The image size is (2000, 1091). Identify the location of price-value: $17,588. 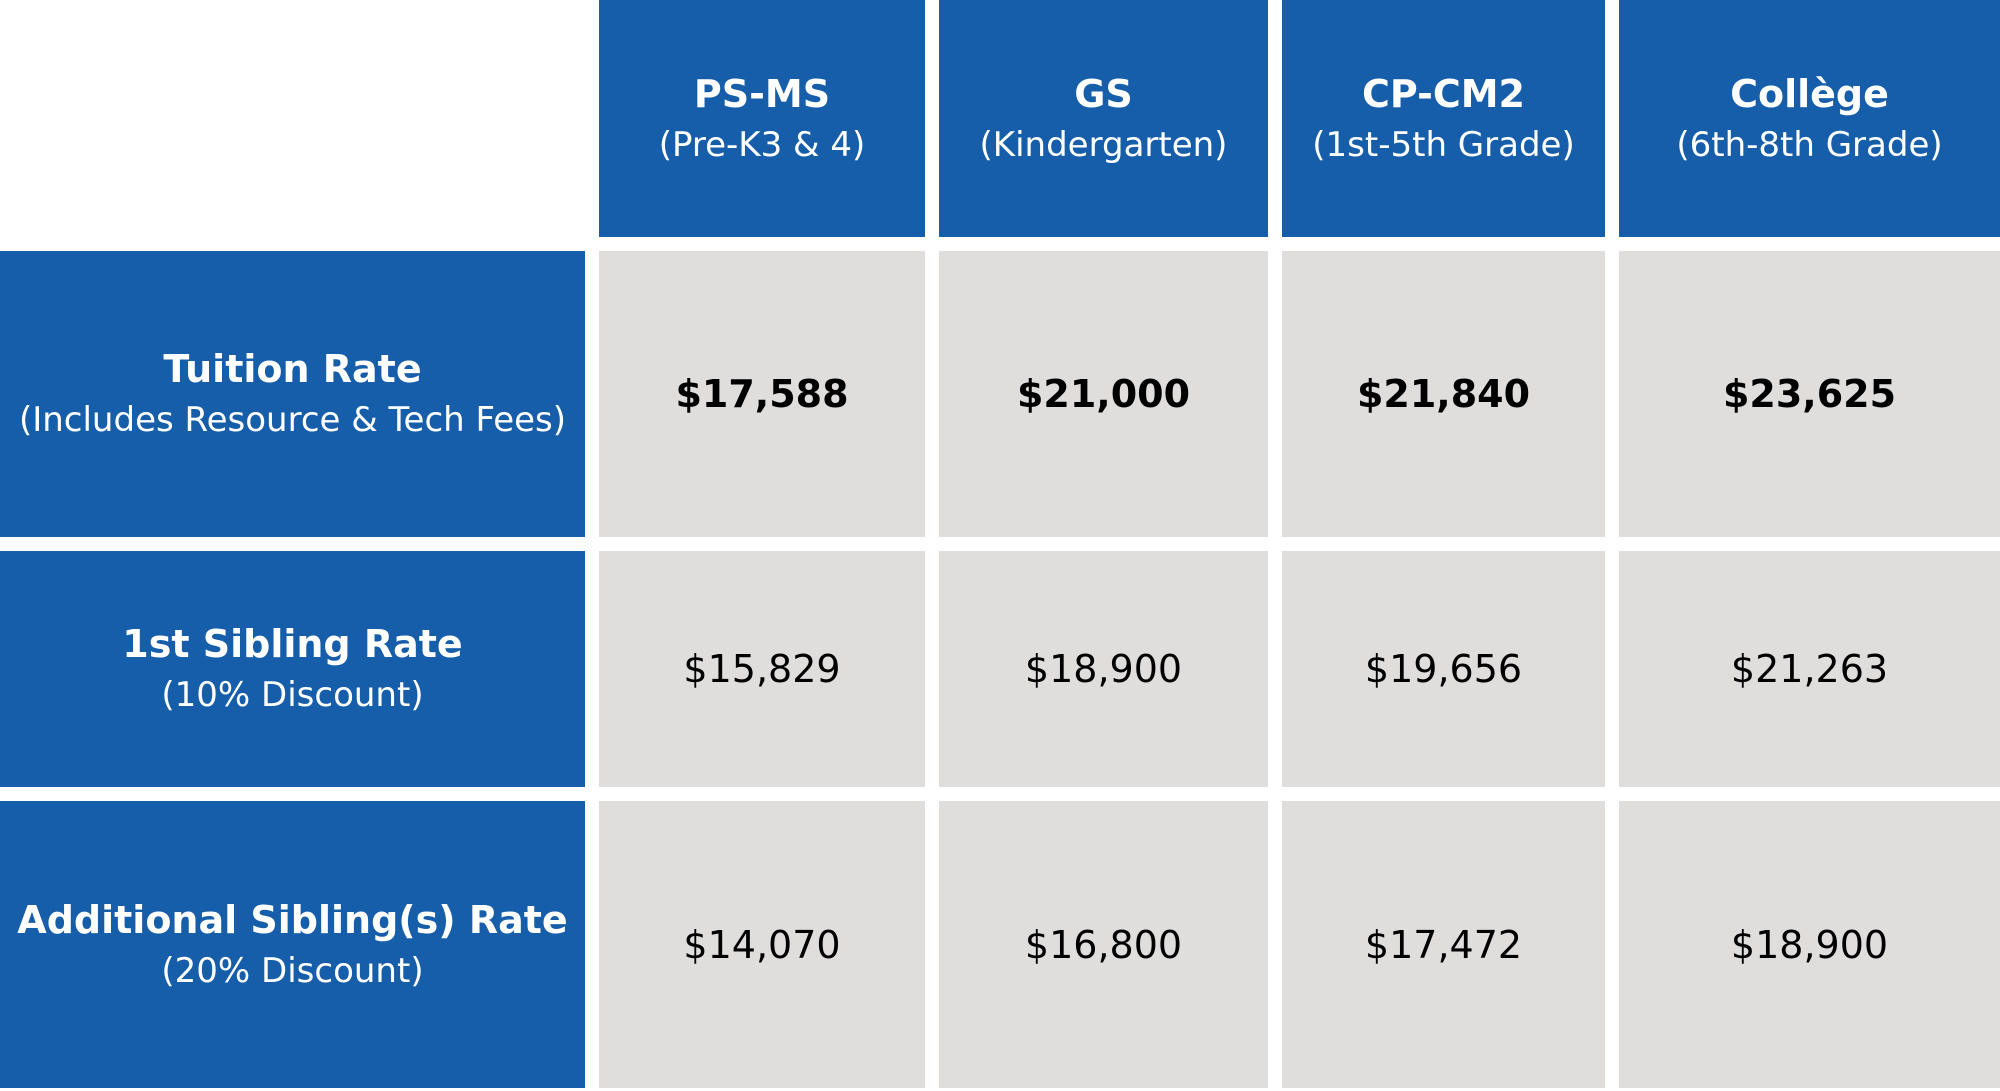
(762, 394).